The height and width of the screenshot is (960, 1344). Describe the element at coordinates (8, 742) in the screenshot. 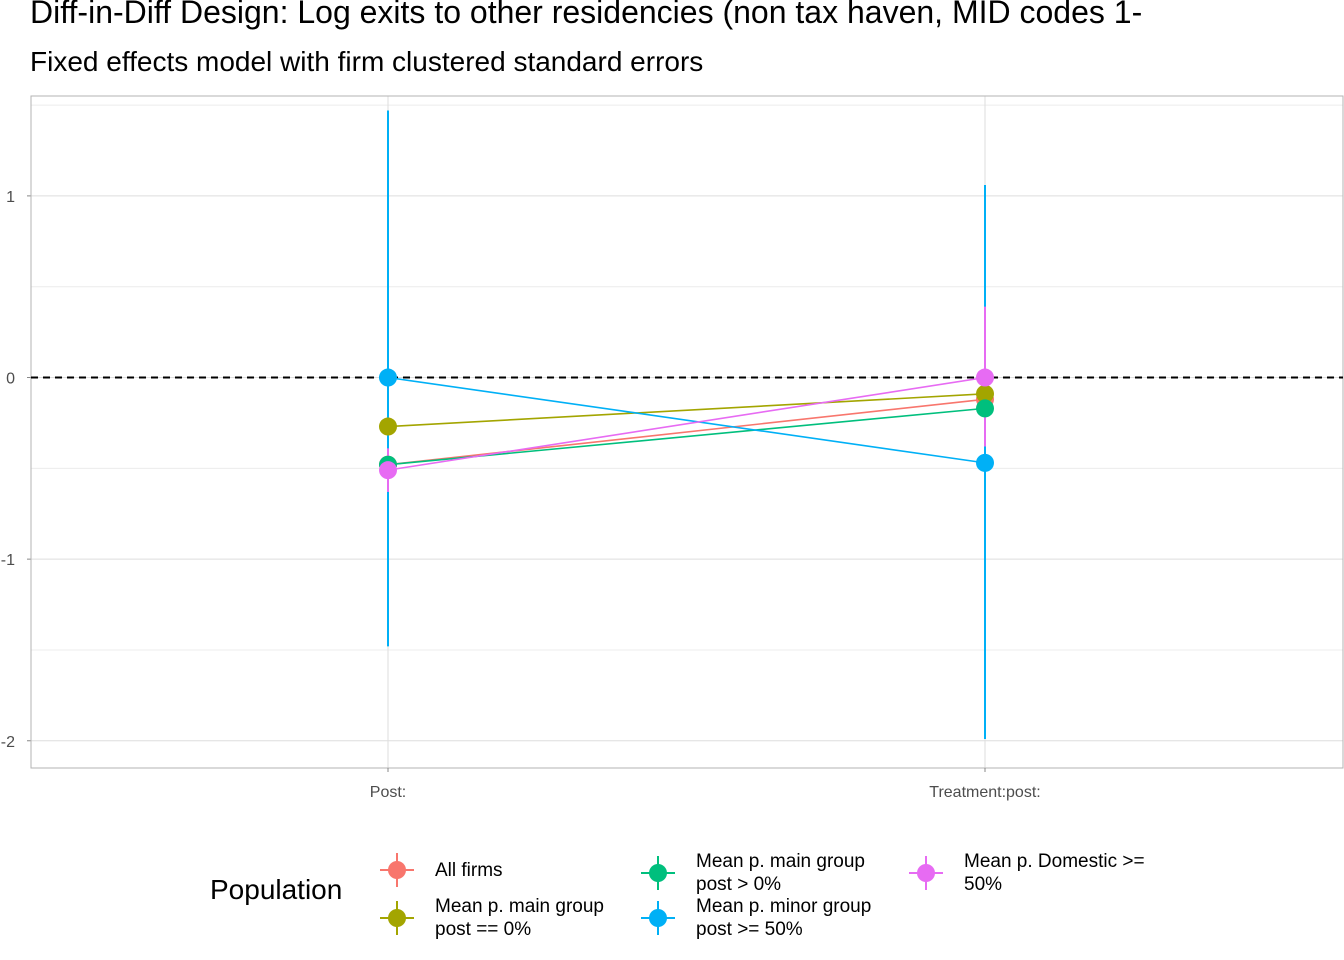

I see `y-tick-label: -2` at that location.